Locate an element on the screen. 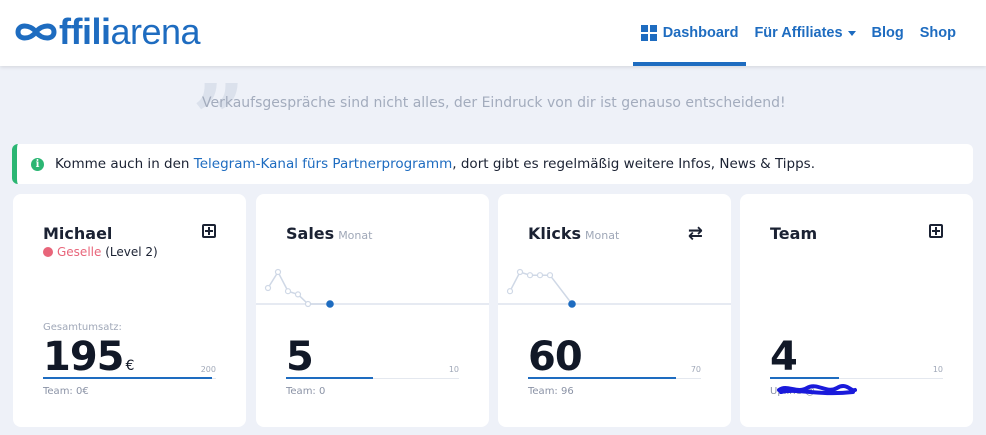  rank-badge: Geselle (Level 2) is located at coordinates (100, 252).